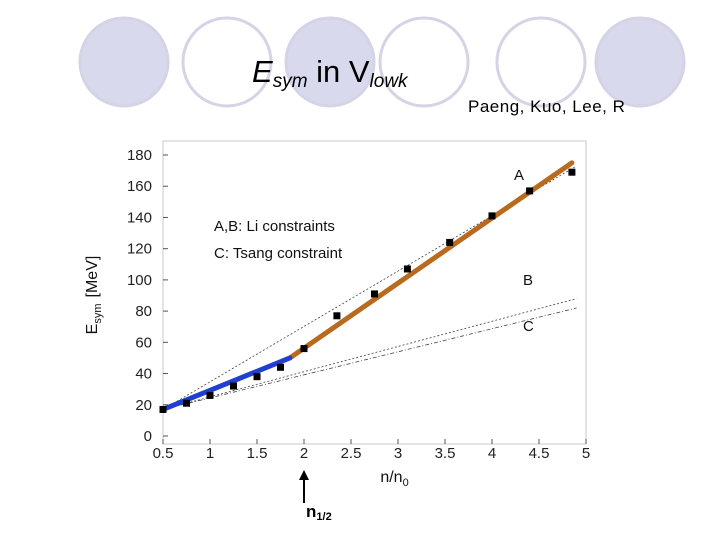 Image resolution: width=720 pixels, height=540 pixels. What do you see at coordinates (528, 280) in the screenshot?
I see `label-B: B` at bounding box center [528, 280].